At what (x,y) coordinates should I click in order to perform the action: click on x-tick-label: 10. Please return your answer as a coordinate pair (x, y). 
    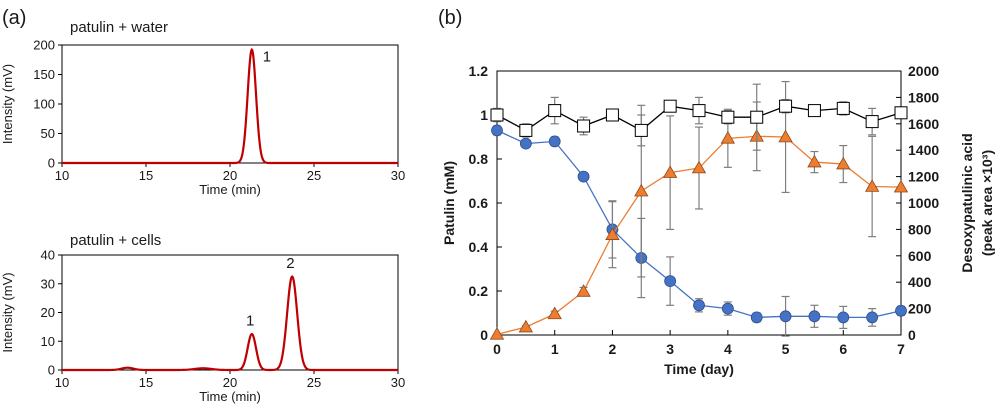
    Looking at the image, I should click on (62, 175).